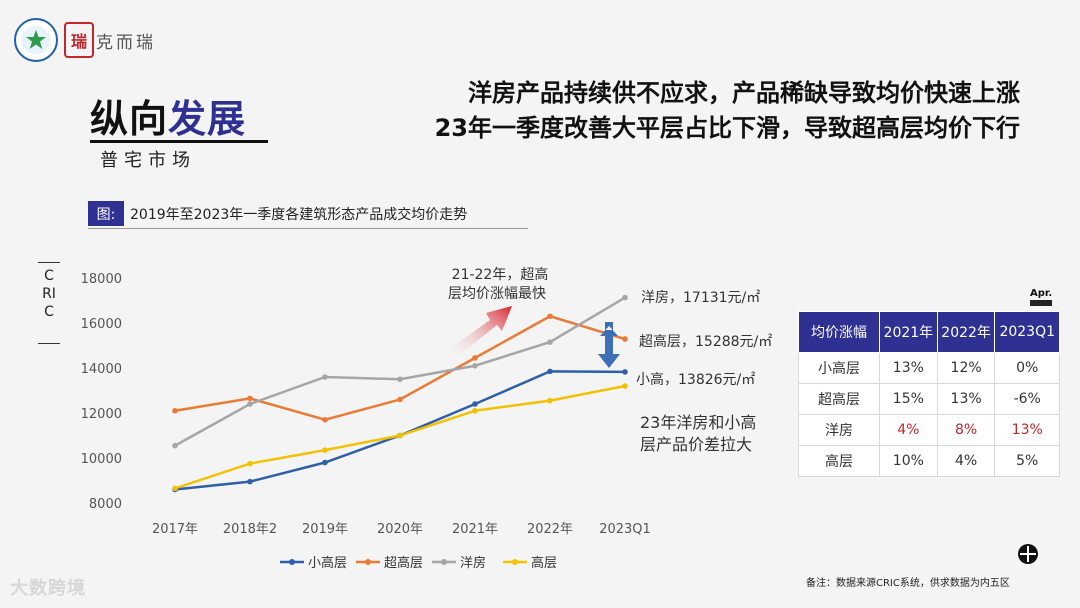  I want to click on legend-label: 小高层, so click(327, 563).